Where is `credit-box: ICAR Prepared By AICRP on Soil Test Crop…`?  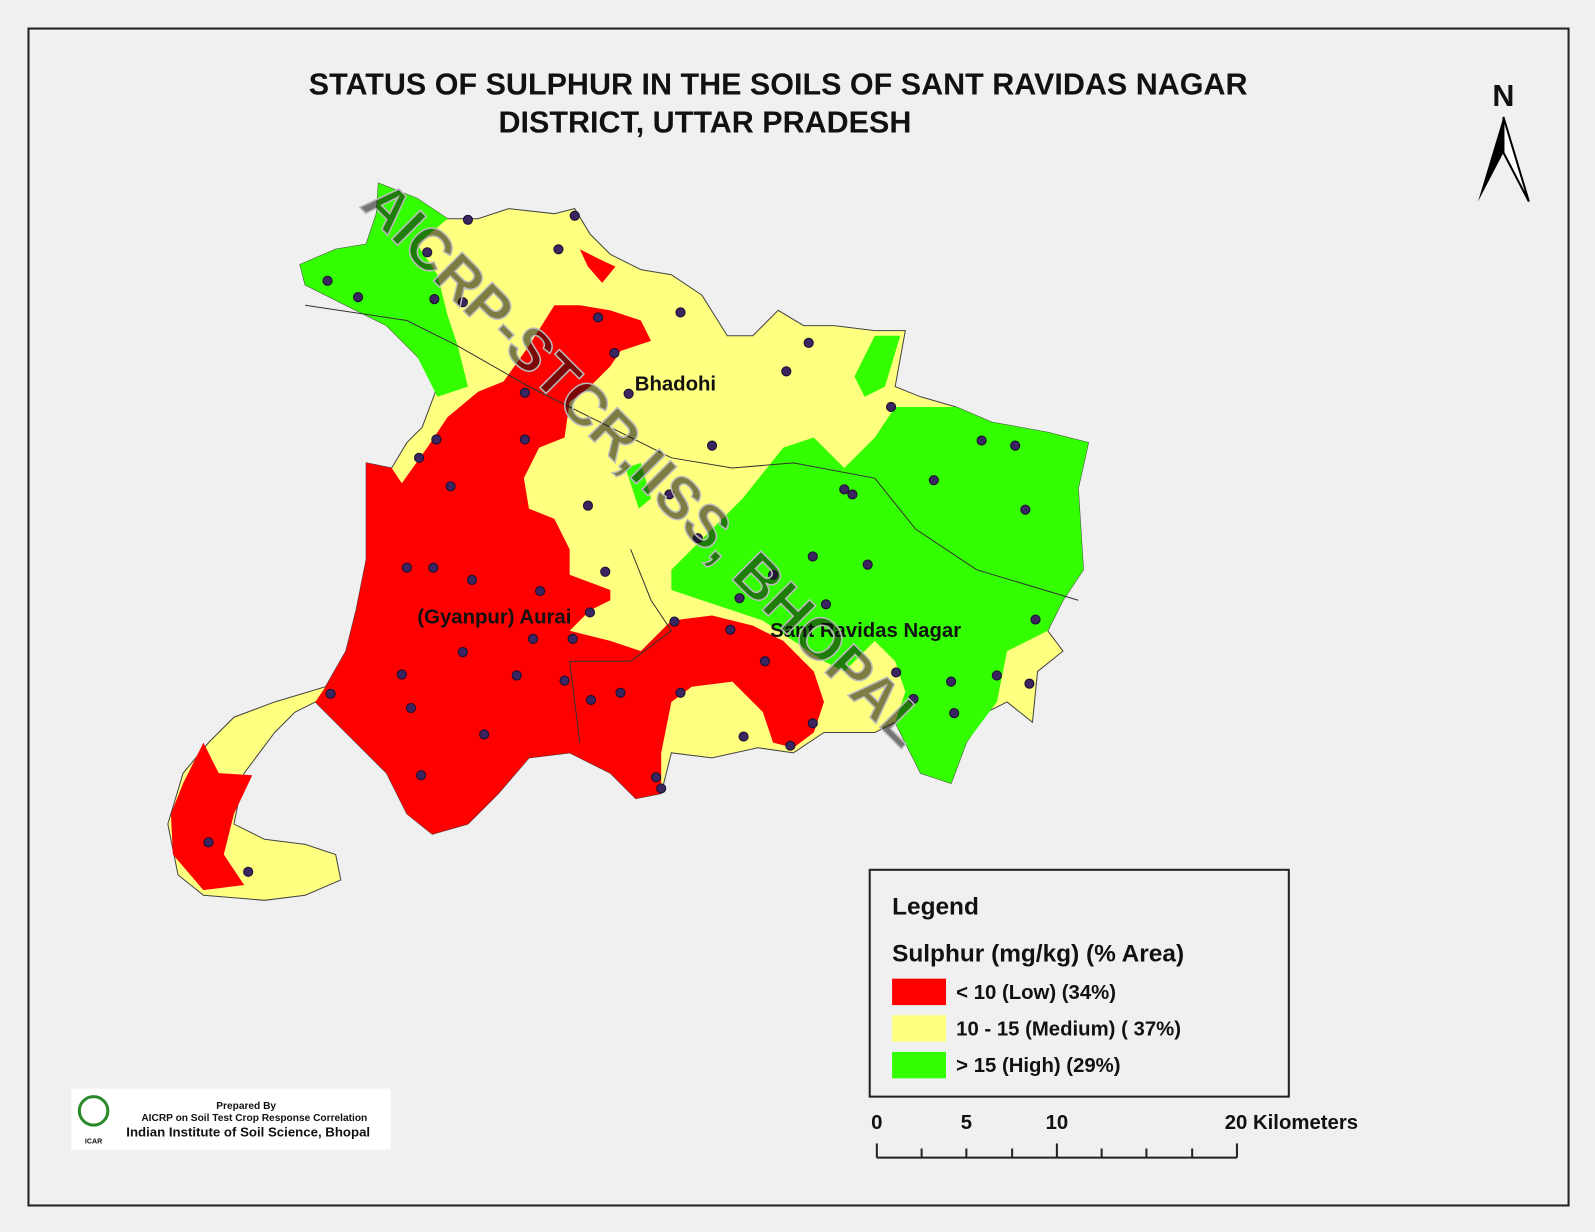
credit-box: ICAR Prepared By AICRP on Soil Test Crop… is located at coordinates (231, 1119).